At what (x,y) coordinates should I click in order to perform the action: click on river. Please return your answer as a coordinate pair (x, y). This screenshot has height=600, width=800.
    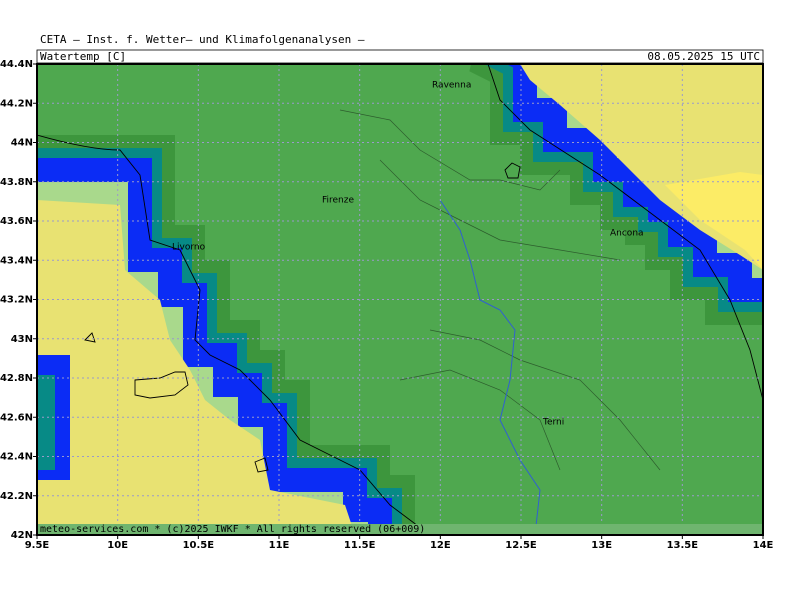
    Looking at the image, I should click on (490, 367).